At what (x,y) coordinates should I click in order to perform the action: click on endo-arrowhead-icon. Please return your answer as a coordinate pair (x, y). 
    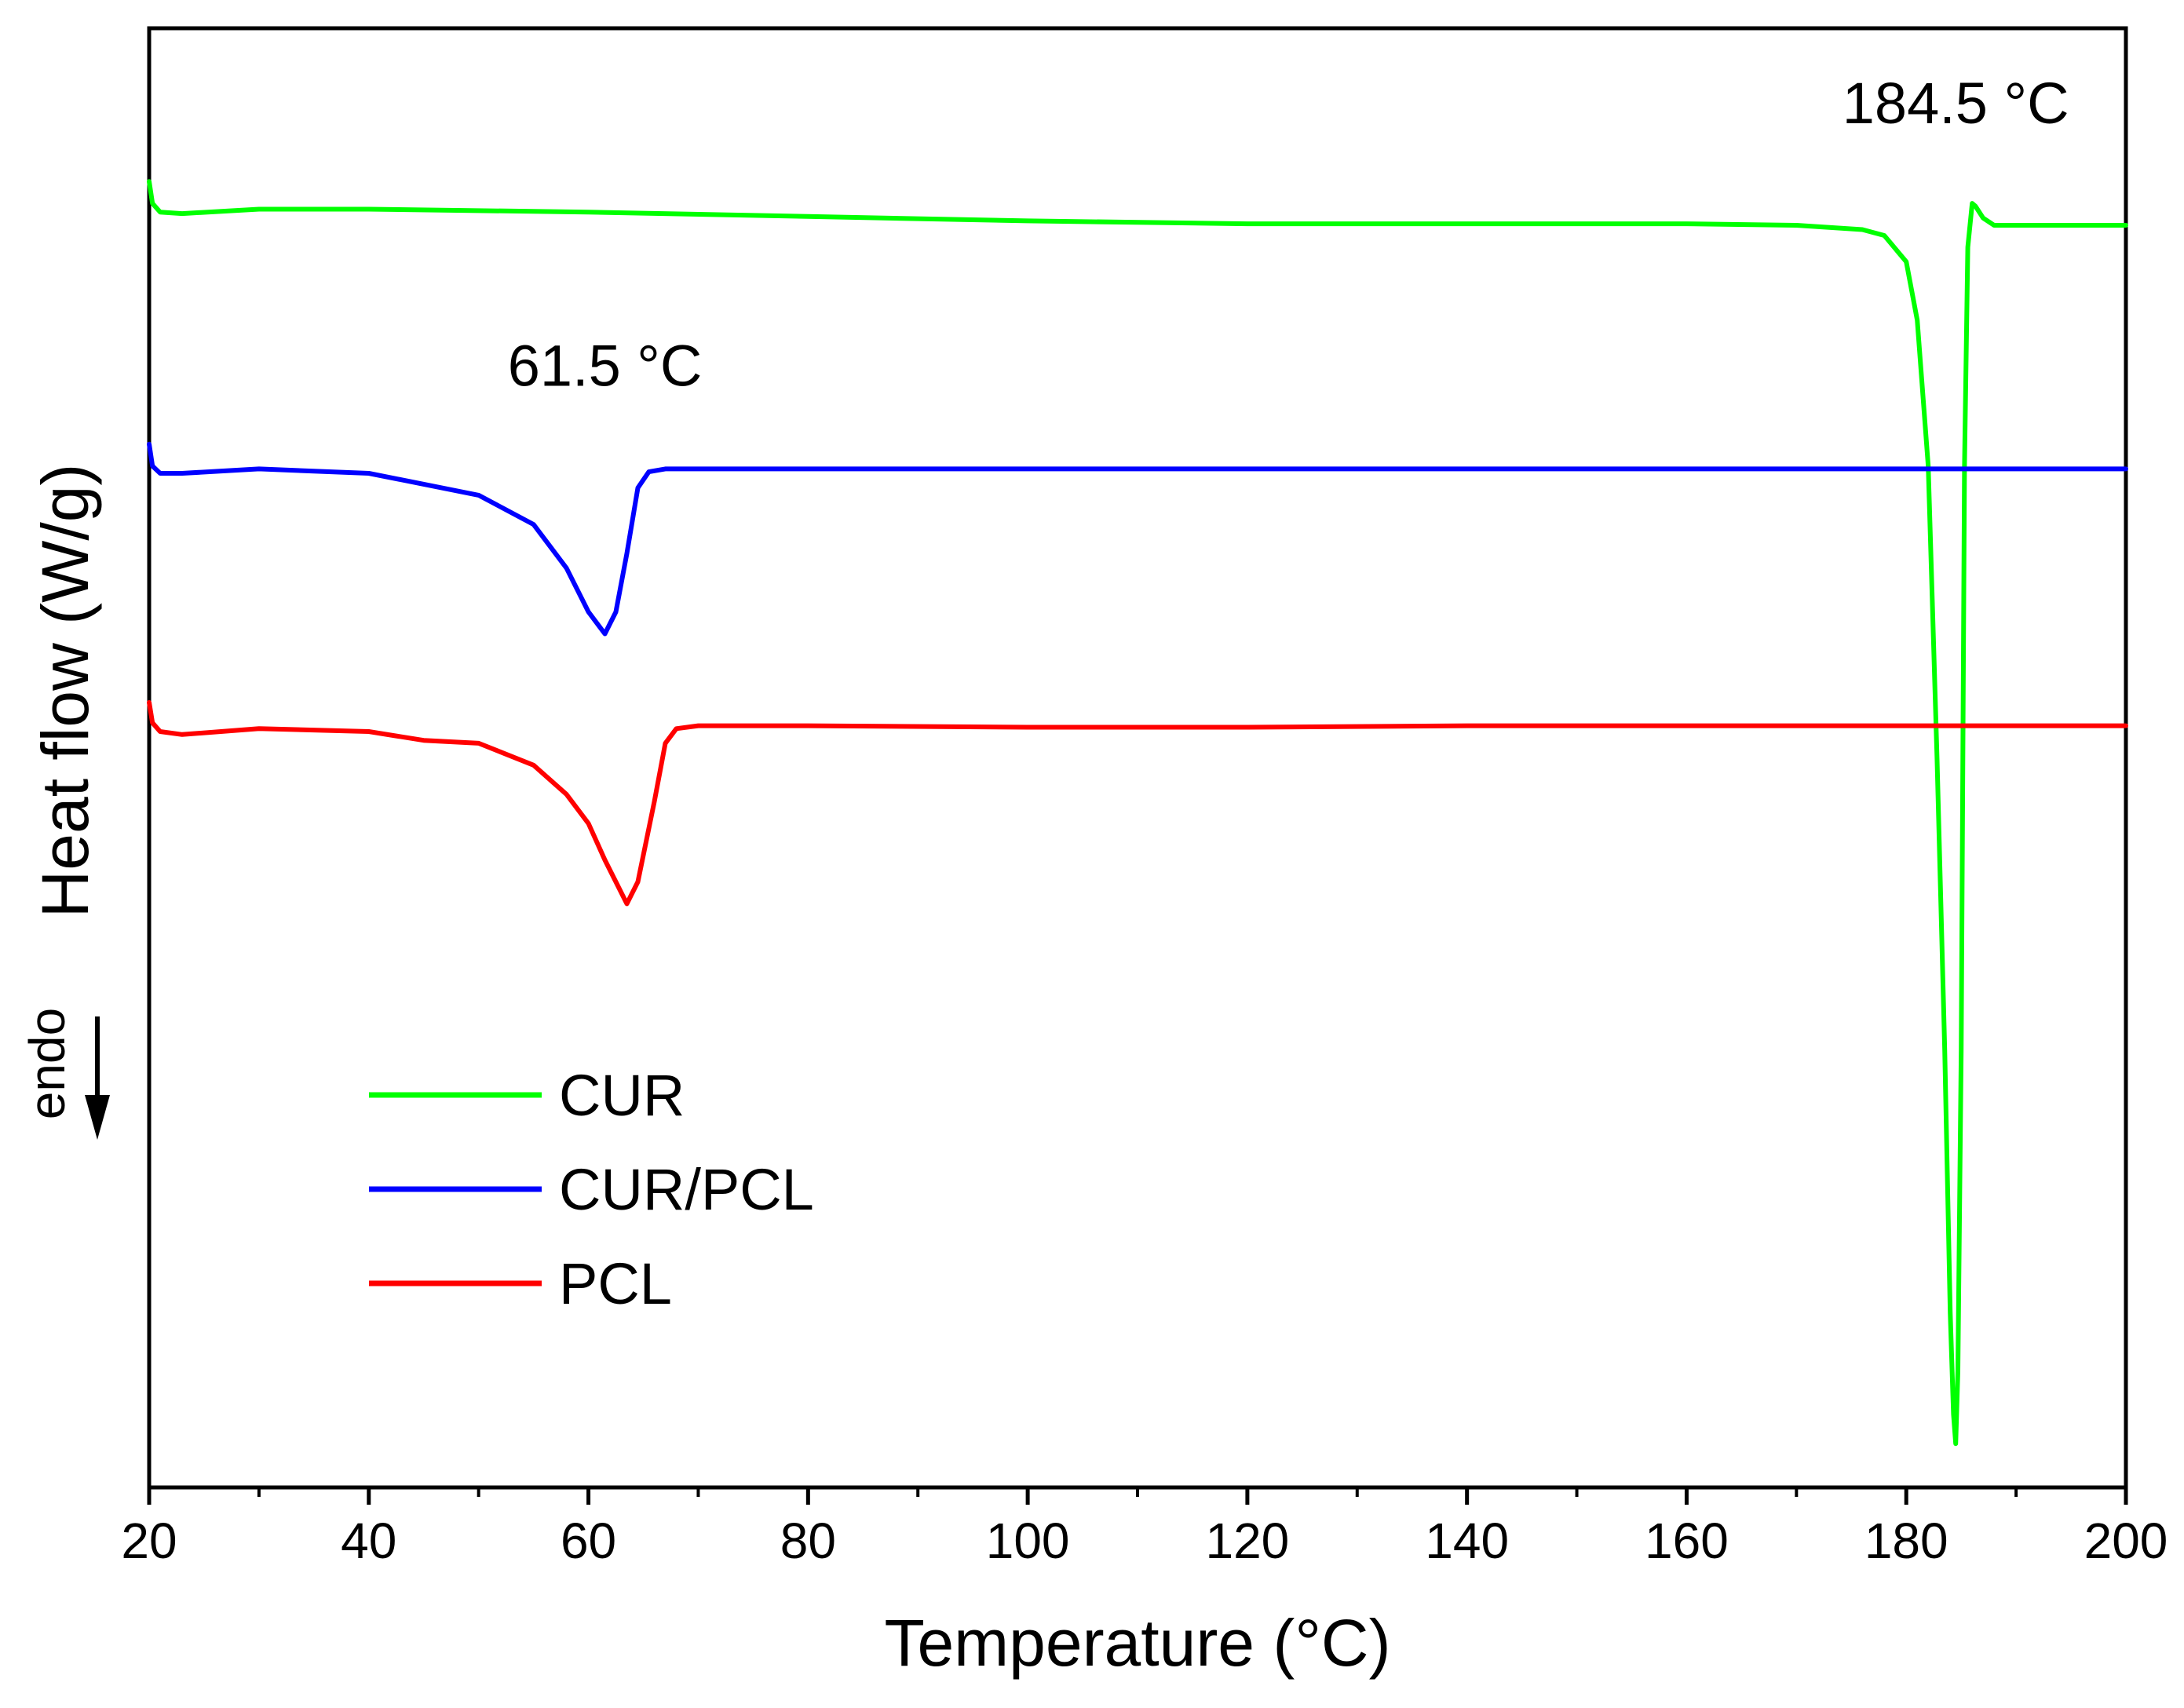
    Looking at the image, I should click on (97, 1118).